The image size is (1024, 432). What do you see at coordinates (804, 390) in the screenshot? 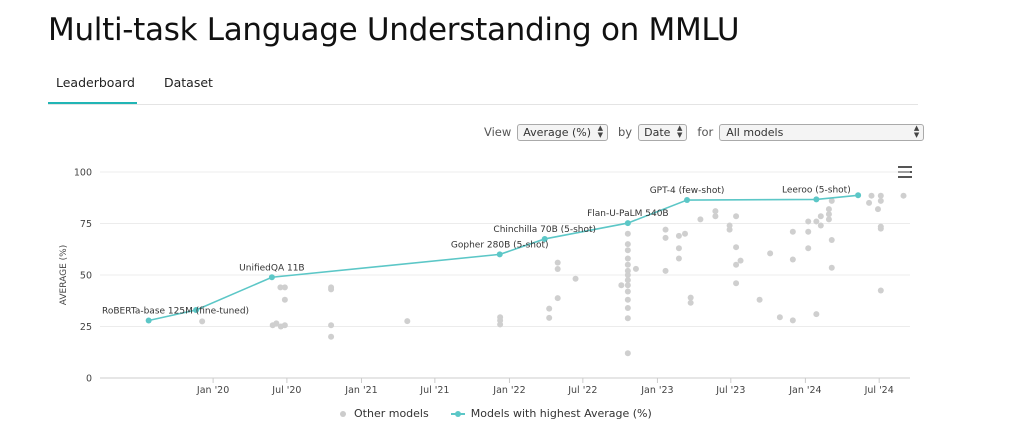
I see `x-tick-label: Jan '24` at bounding box center [804, 390].